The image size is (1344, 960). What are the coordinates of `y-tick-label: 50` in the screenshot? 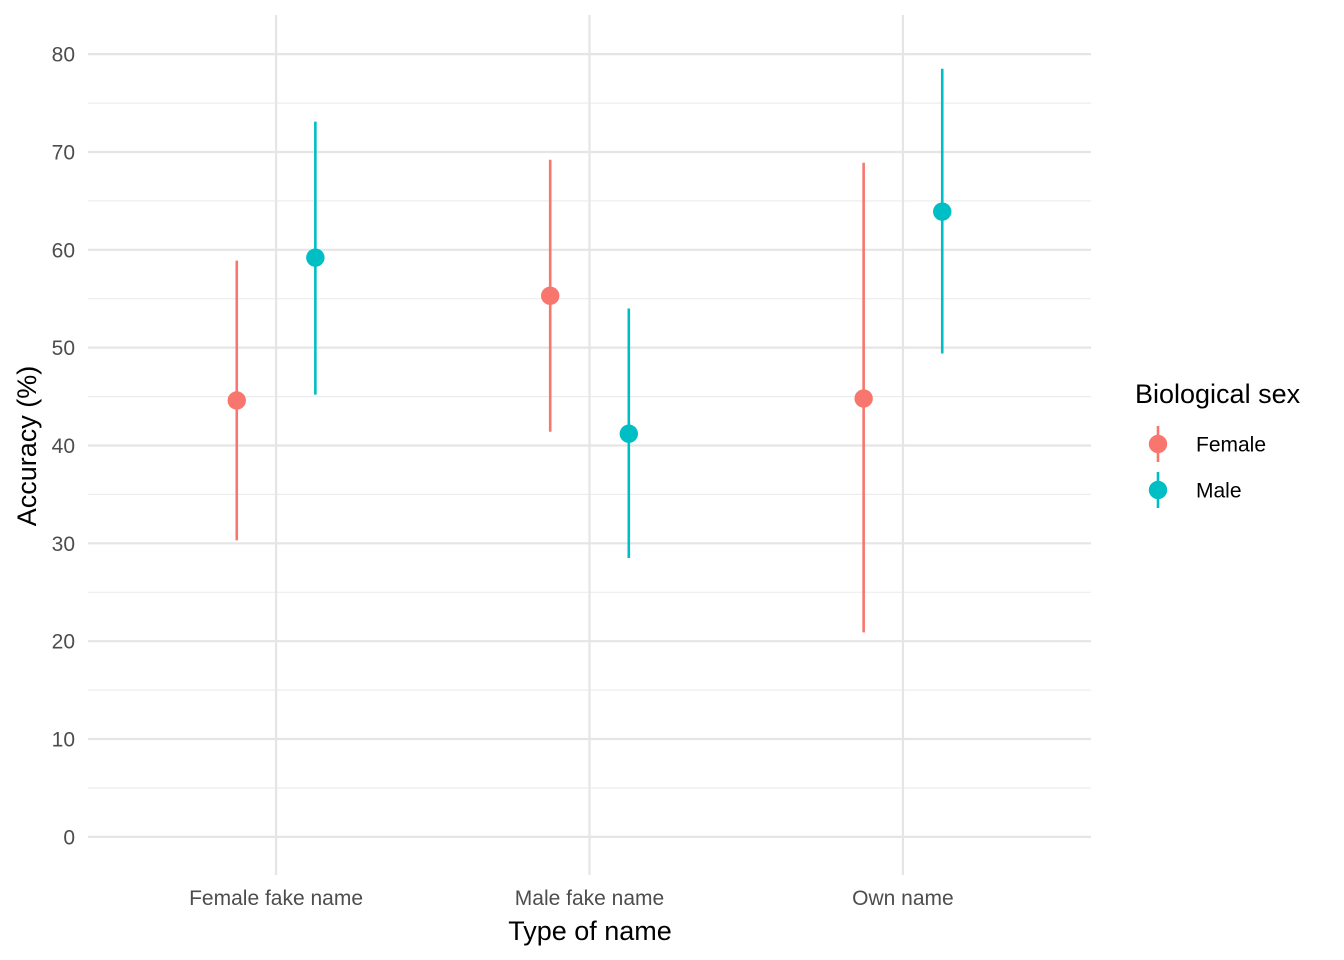 It's located at (63, 348).